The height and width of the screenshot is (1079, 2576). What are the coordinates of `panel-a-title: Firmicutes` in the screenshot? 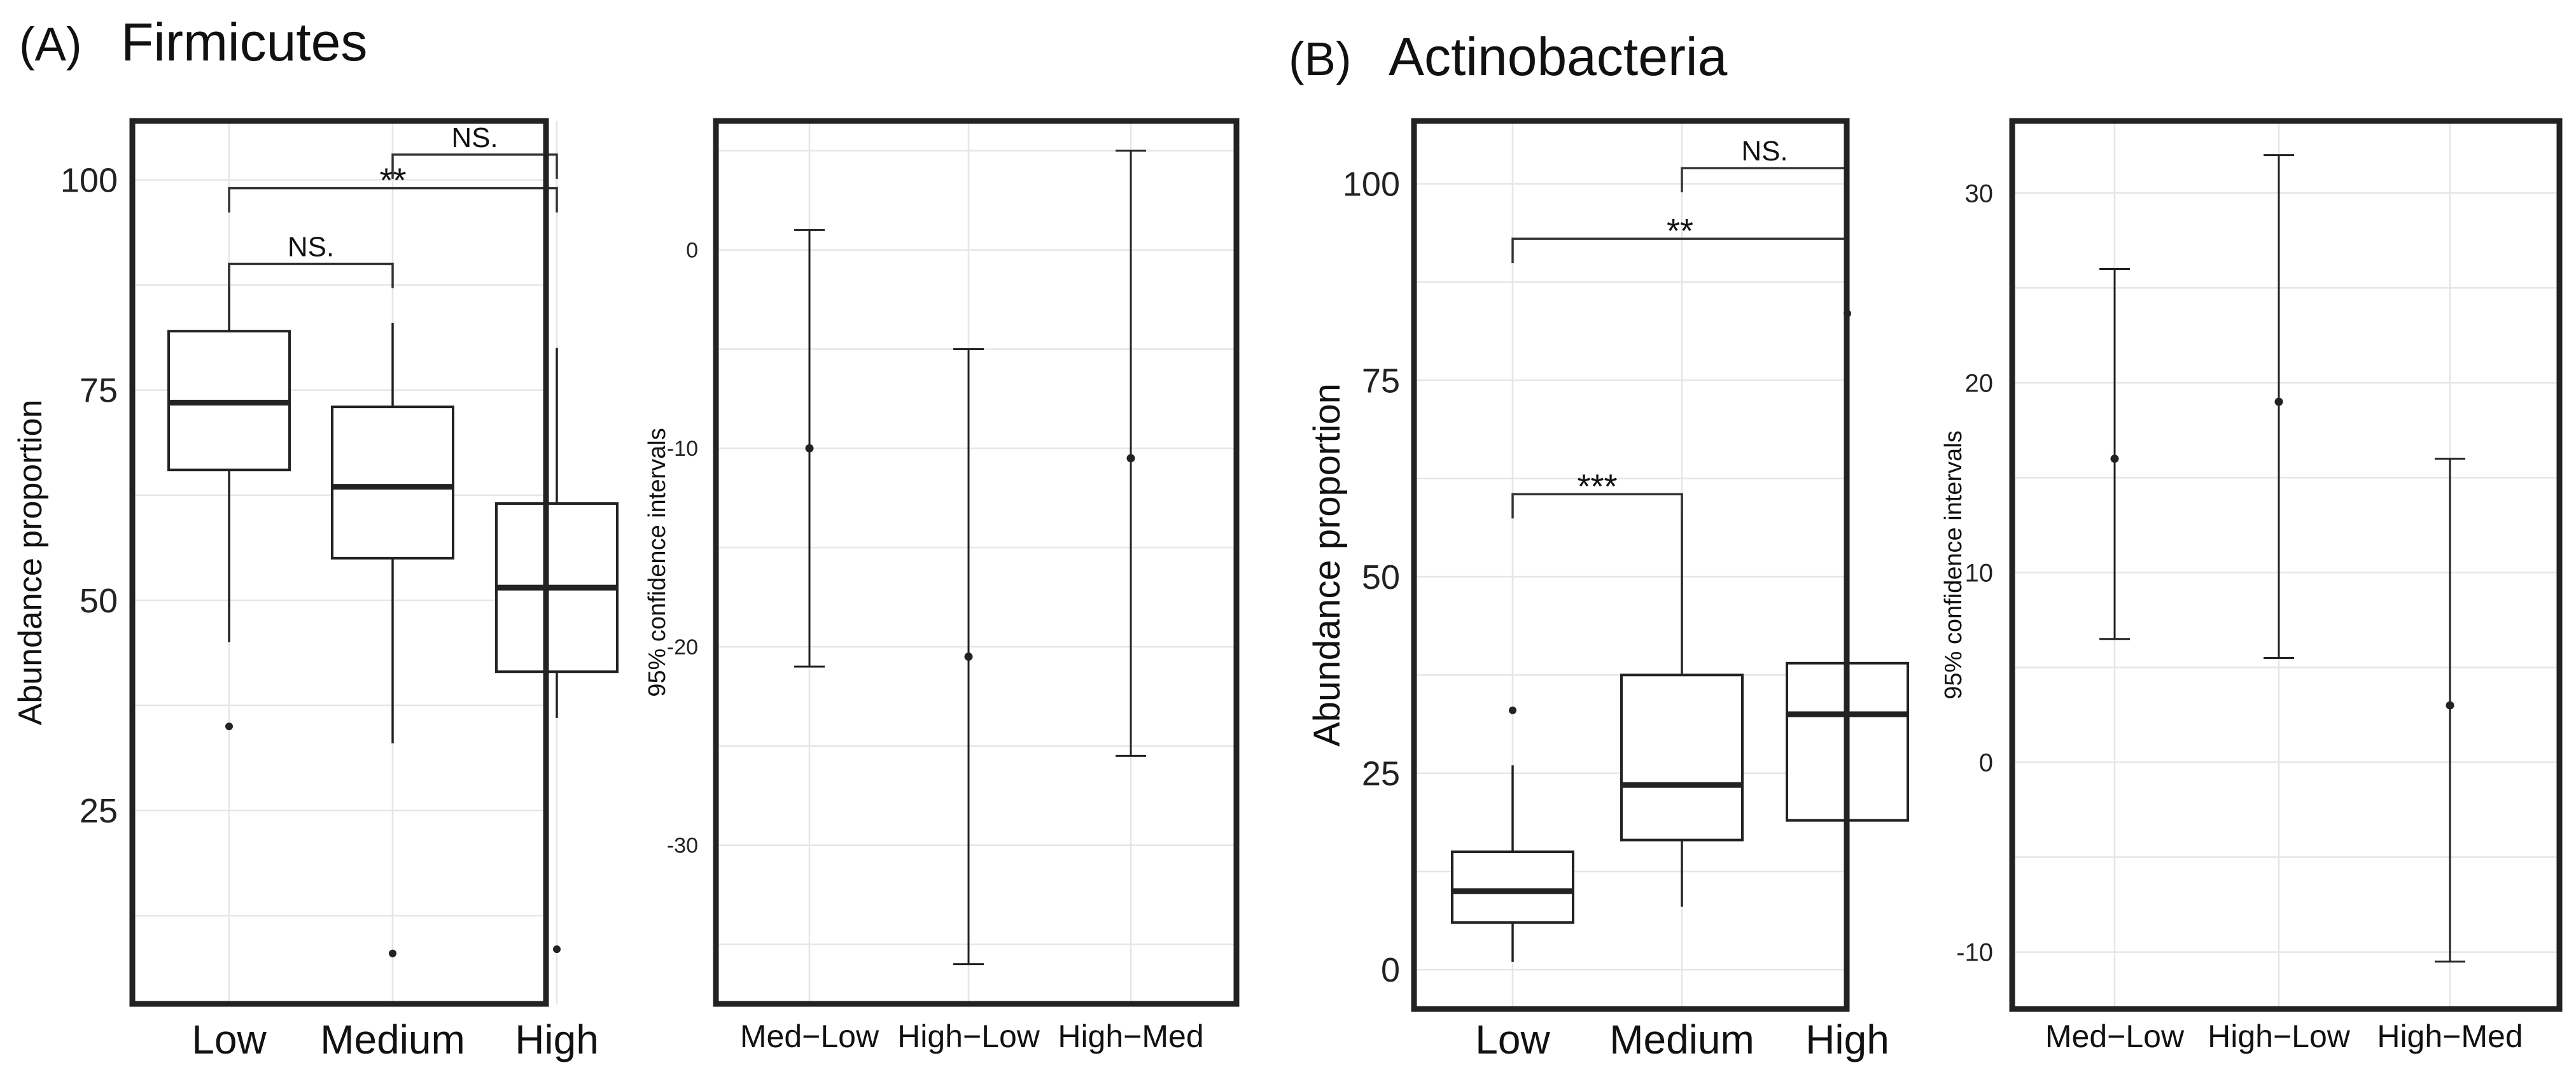 It's located at (244, 42).